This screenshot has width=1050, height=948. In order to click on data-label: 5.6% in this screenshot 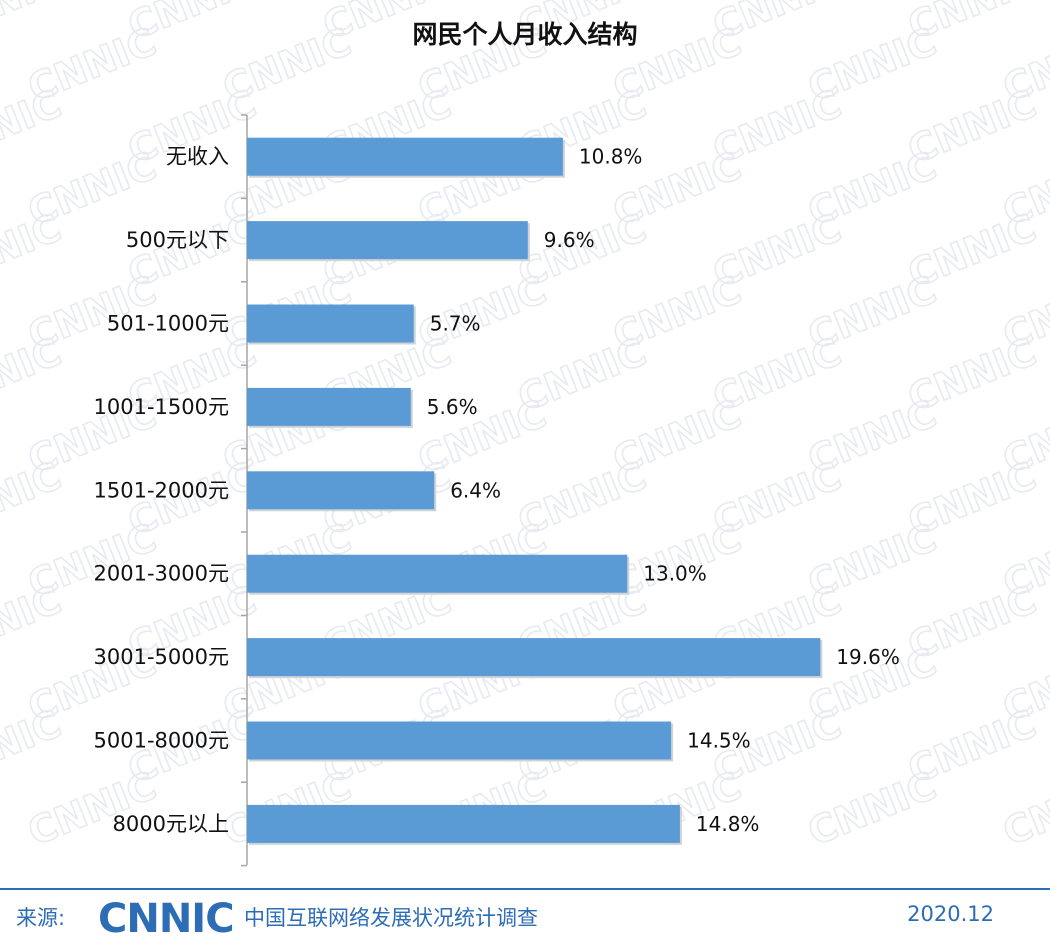, I will do `click(452, 407)`.